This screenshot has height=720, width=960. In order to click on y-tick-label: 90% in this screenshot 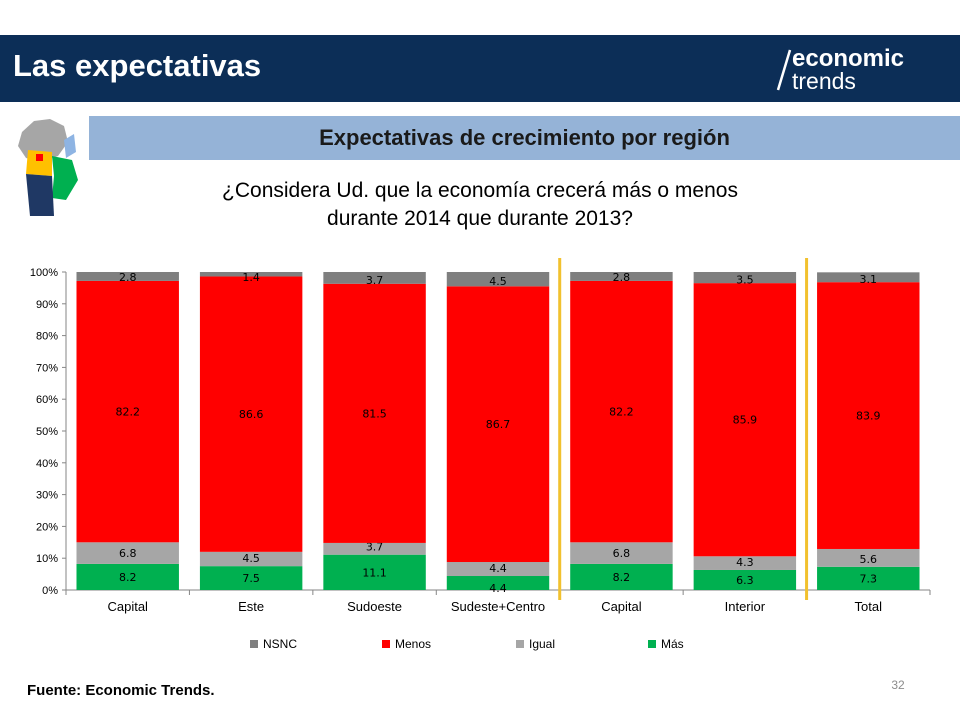, I will do `click(47, 305)`.